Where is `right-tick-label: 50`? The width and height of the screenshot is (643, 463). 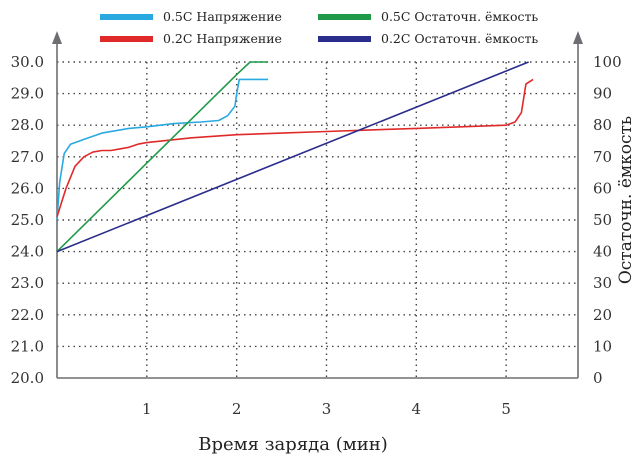
right-tick-label: 50 is located at coordinates (602, 220).